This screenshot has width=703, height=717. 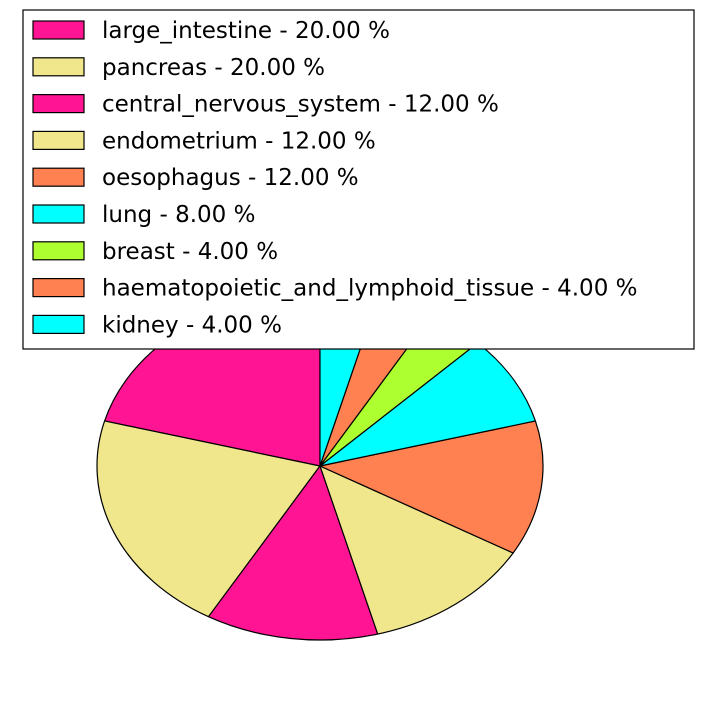 What do you see at coordinates (213, 68) in the screenshot?
I see `legend-label-pancreas: pancreas - 20.00 %` at bounding box center [213, 68].